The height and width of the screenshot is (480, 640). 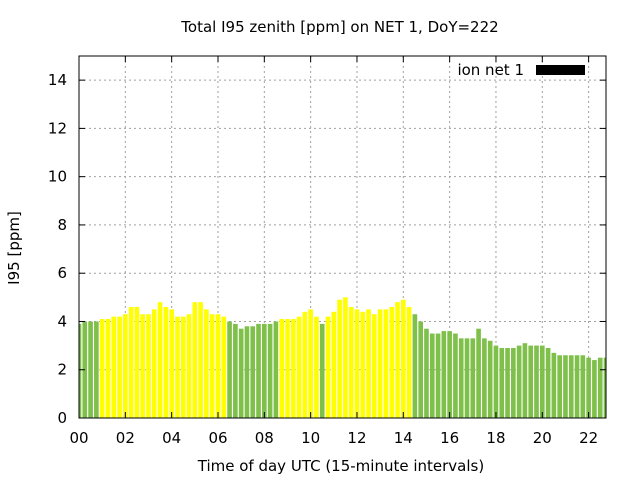 I want to click on legend-swatch, so click(x=560, y=70).